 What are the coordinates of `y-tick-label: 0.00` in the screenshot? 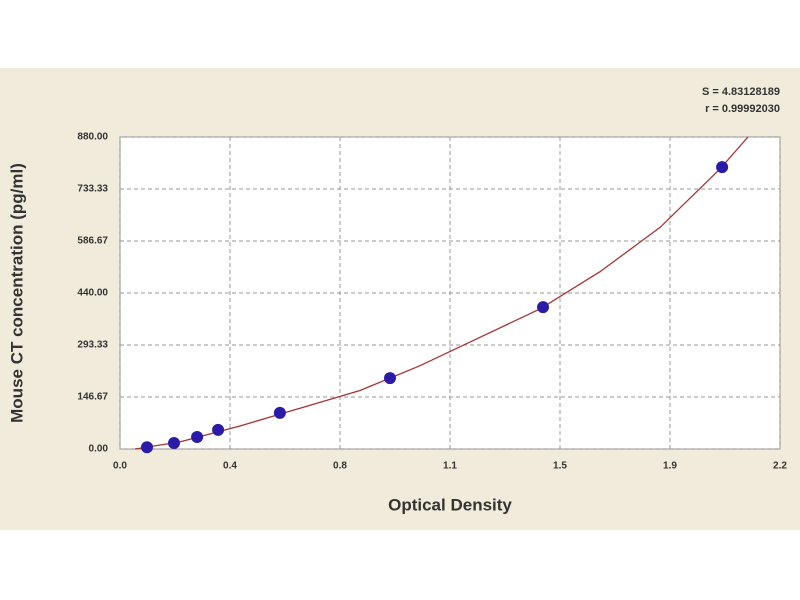 It's located at (99, 449).